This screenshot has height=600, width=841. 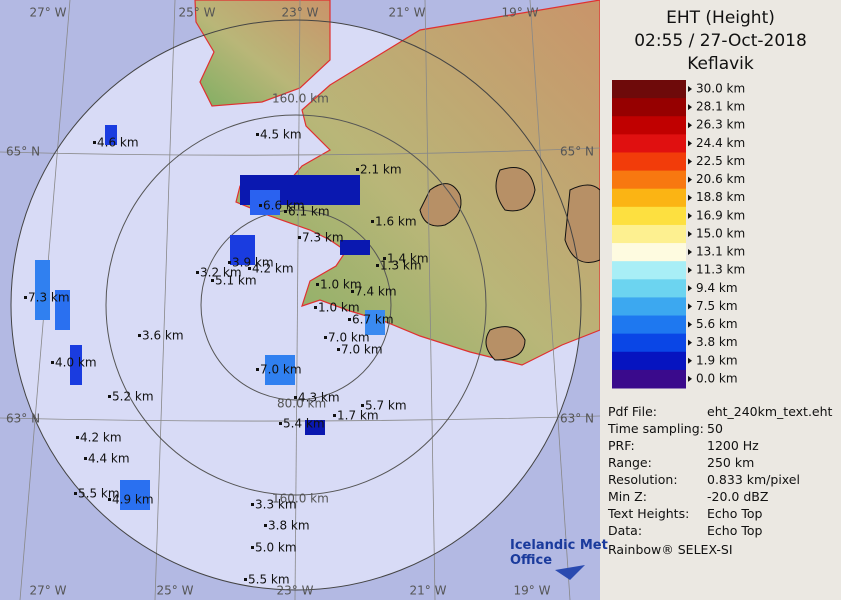 What do you see at coordinates (281, 135) in the screenshot?
I see `echo-label: 4.5 km` at bounding box center [281, 135].